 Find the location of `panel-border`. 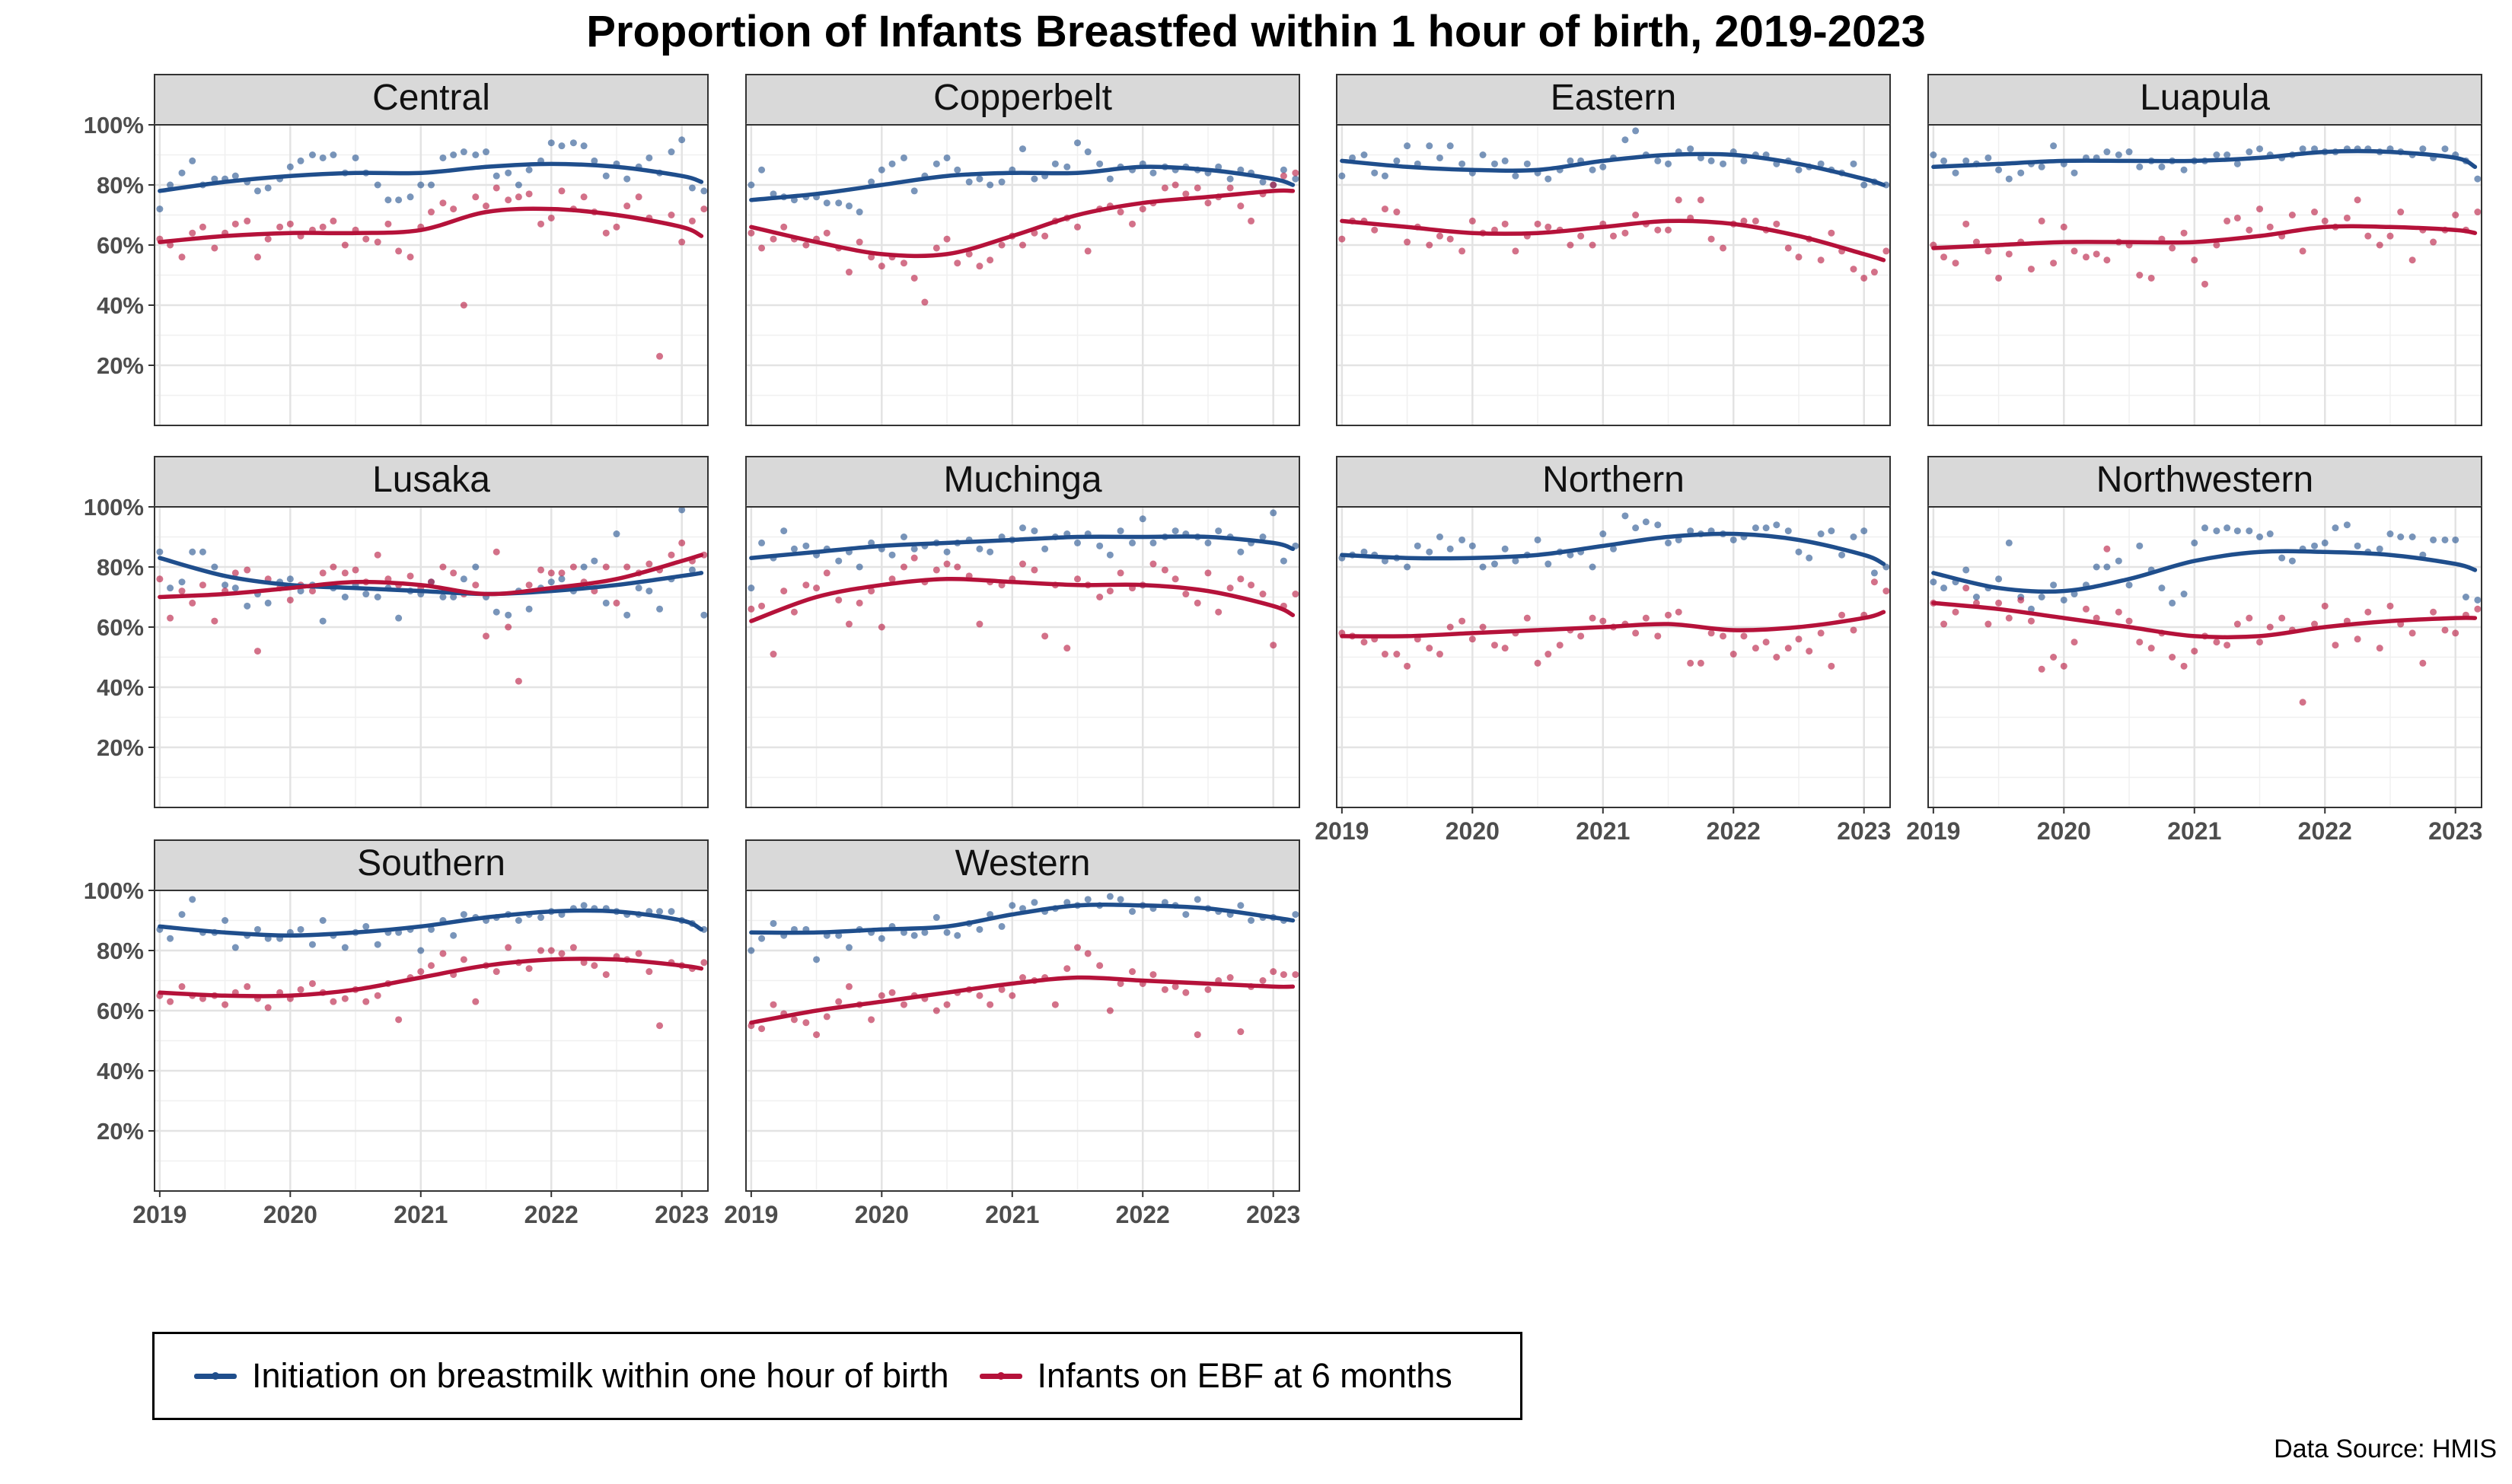

panel-border is located at coordinates (431, 275).